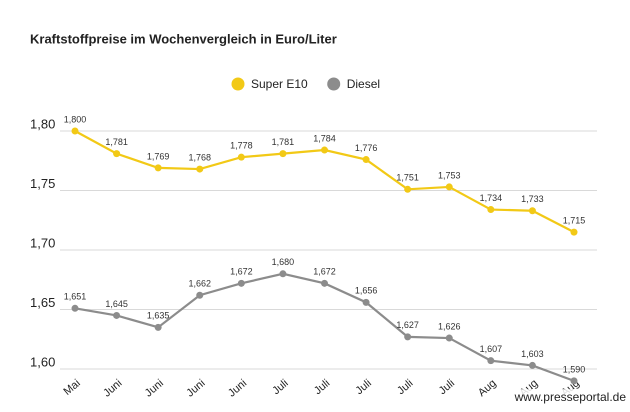 The image size is (630, 412). Describe the element at coordinates (449, 326) in the screenshot. I see `value-label: 1,626` at that location.